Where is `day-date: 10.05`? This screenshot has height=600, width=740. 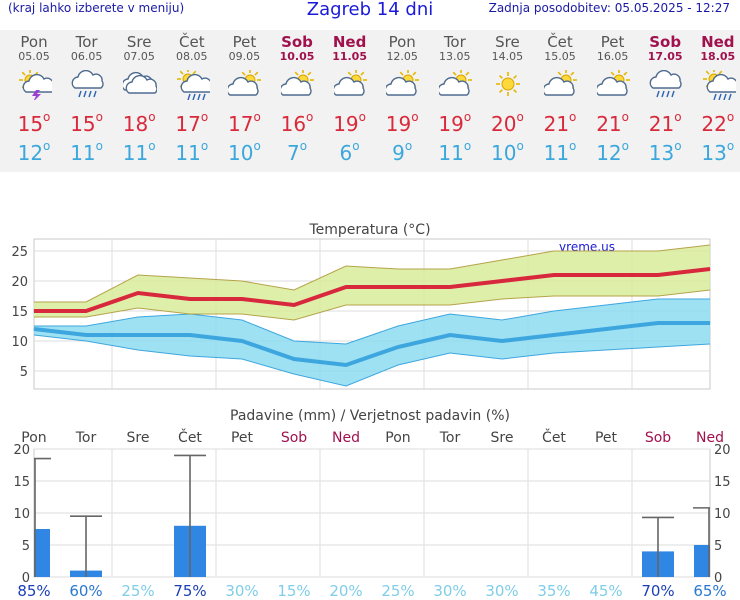
day-date: 10.05 is located at coordinates (297, 56).